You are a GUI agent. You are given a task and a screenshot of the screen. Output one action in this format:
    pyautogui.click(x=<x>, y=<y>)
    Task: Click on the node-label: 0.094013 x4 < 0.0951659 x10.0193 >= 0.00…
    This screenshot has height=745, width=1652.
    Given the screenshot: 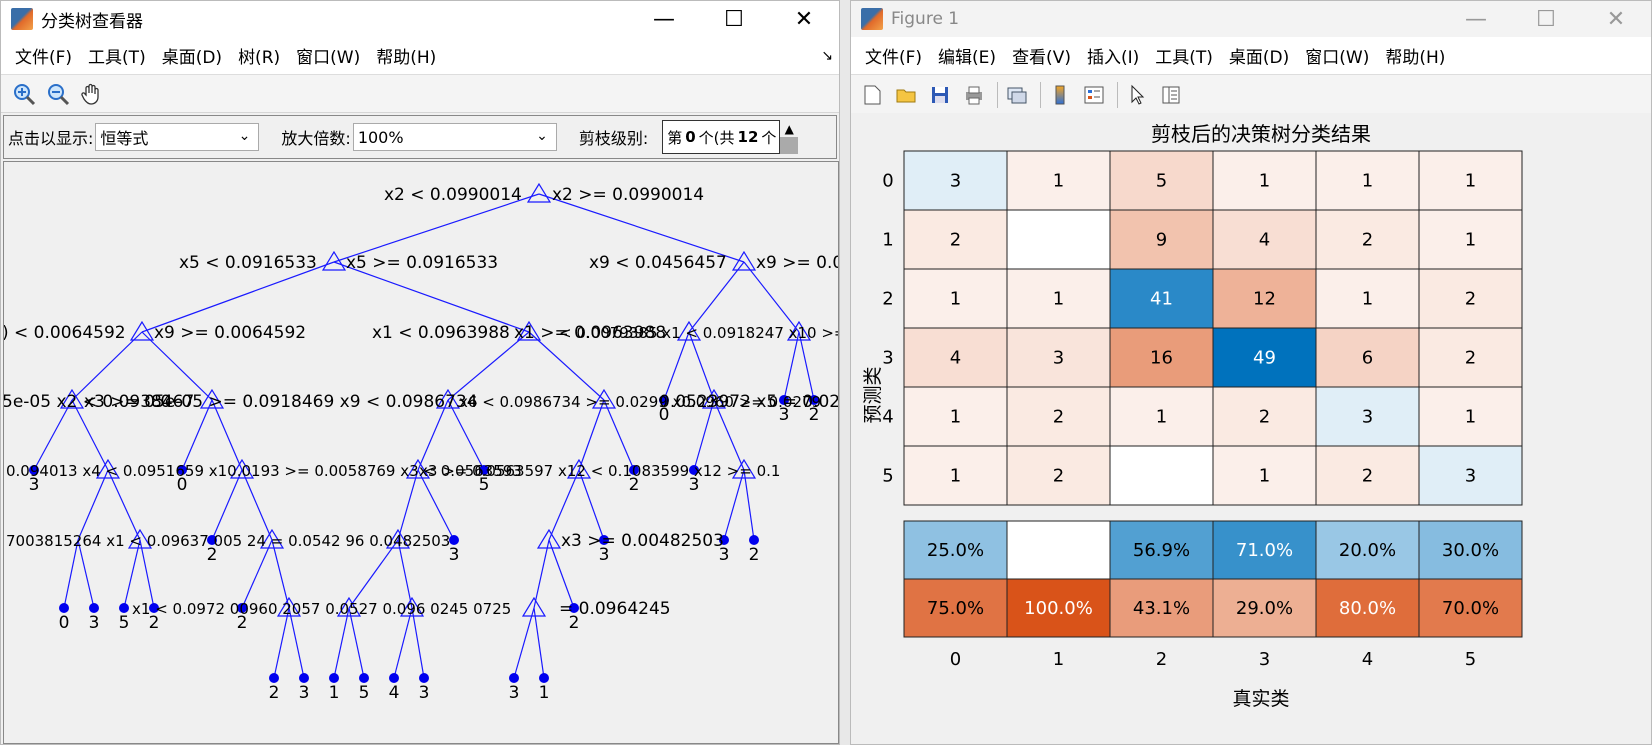 What is the action you would take?
    pyautogui.click(x=264, y=471)
    